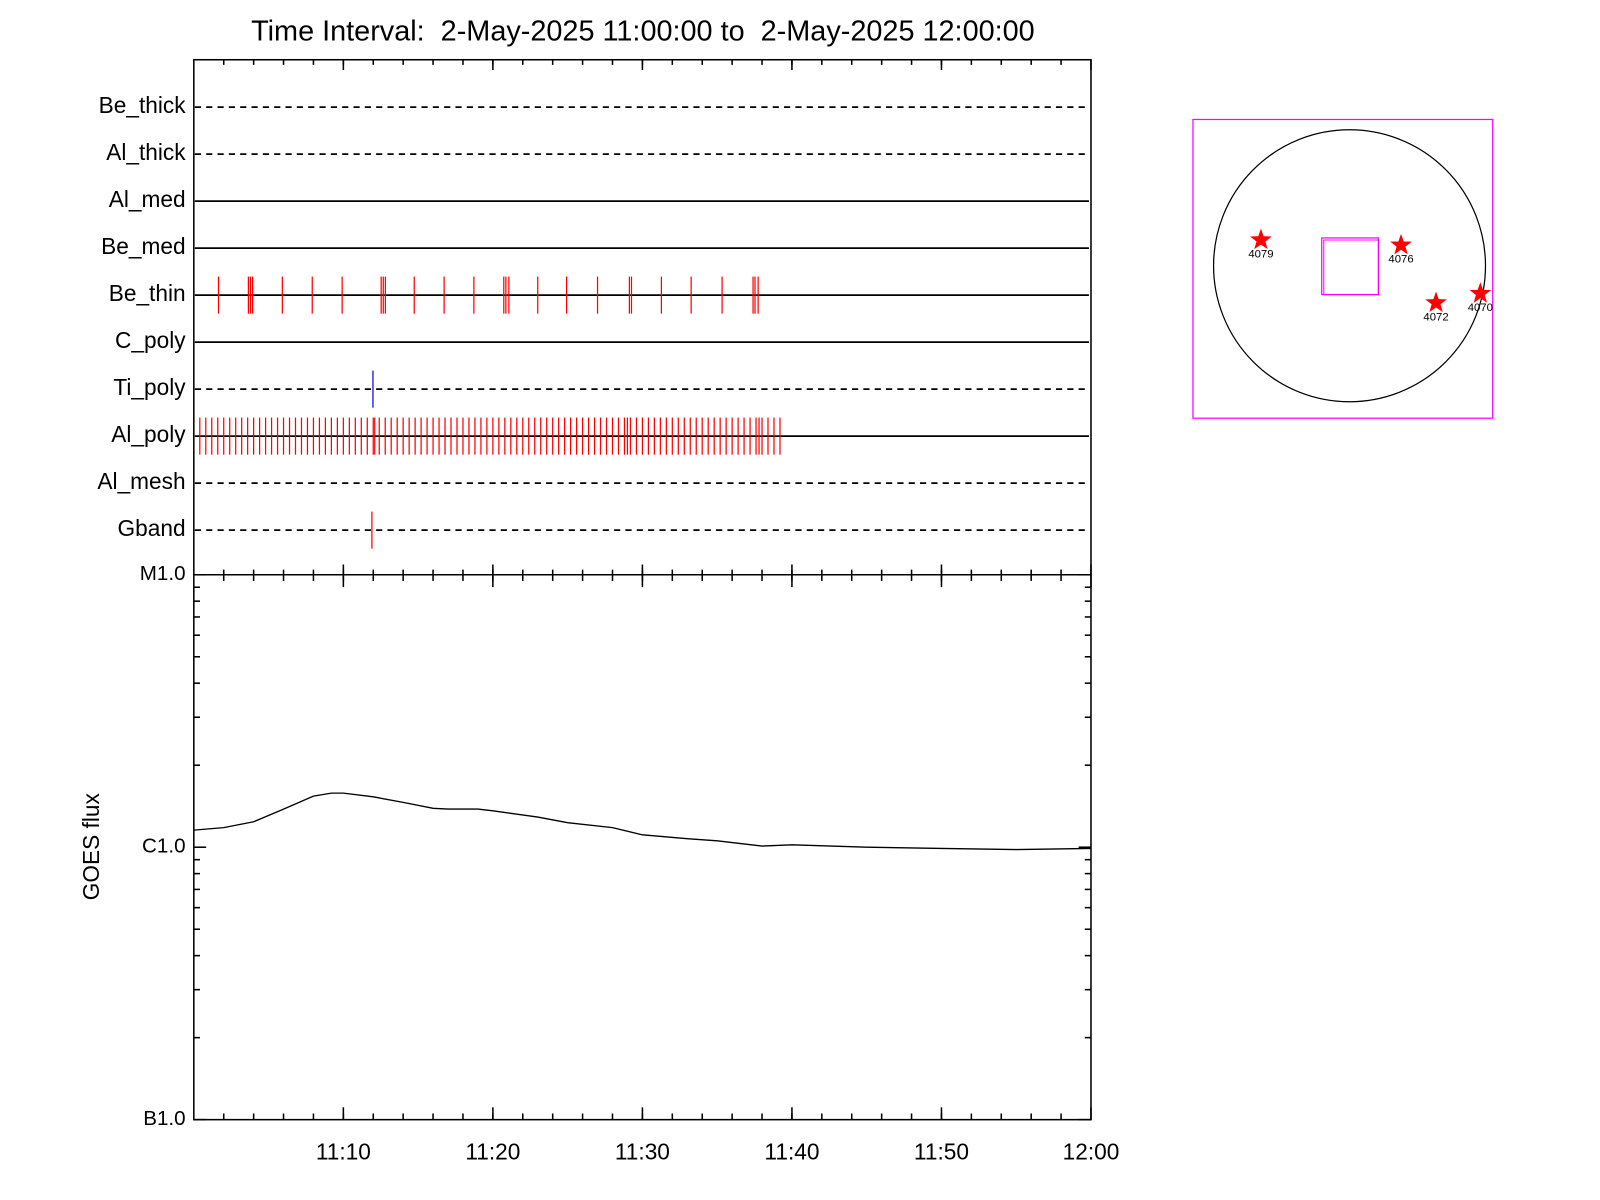  I want to click on x-tick-label: 11:20, so click(492, 1152).